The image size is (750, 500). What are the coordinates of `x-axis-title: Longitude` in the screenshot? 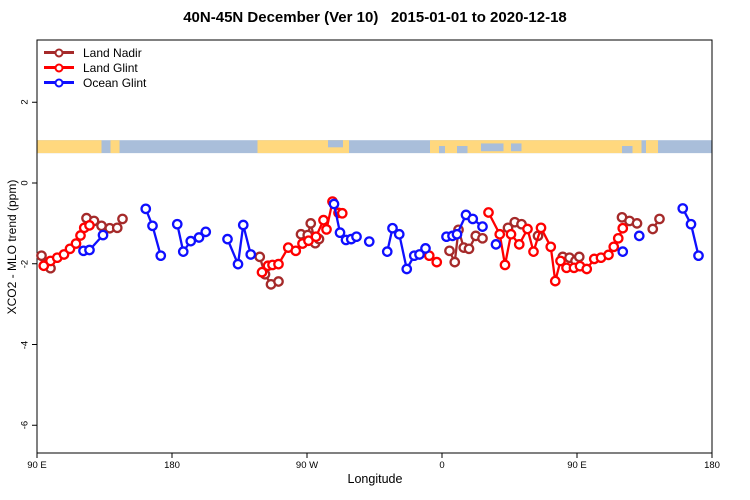 It's located at (375, 479).